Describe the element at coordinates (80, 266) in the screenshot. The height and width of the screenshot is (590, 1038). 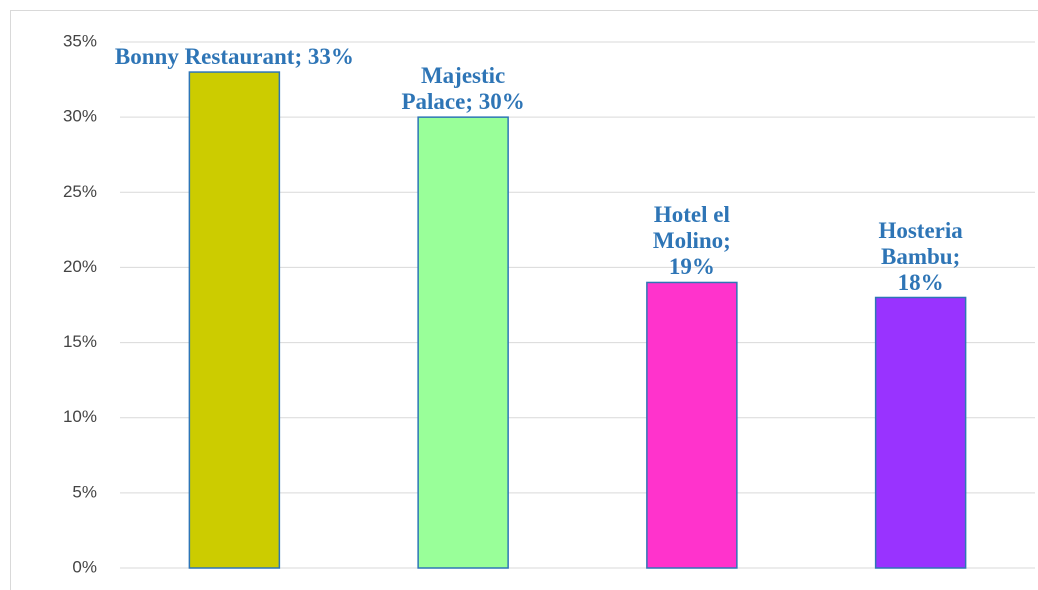
I see `y-tick-label: 20%` at that location.